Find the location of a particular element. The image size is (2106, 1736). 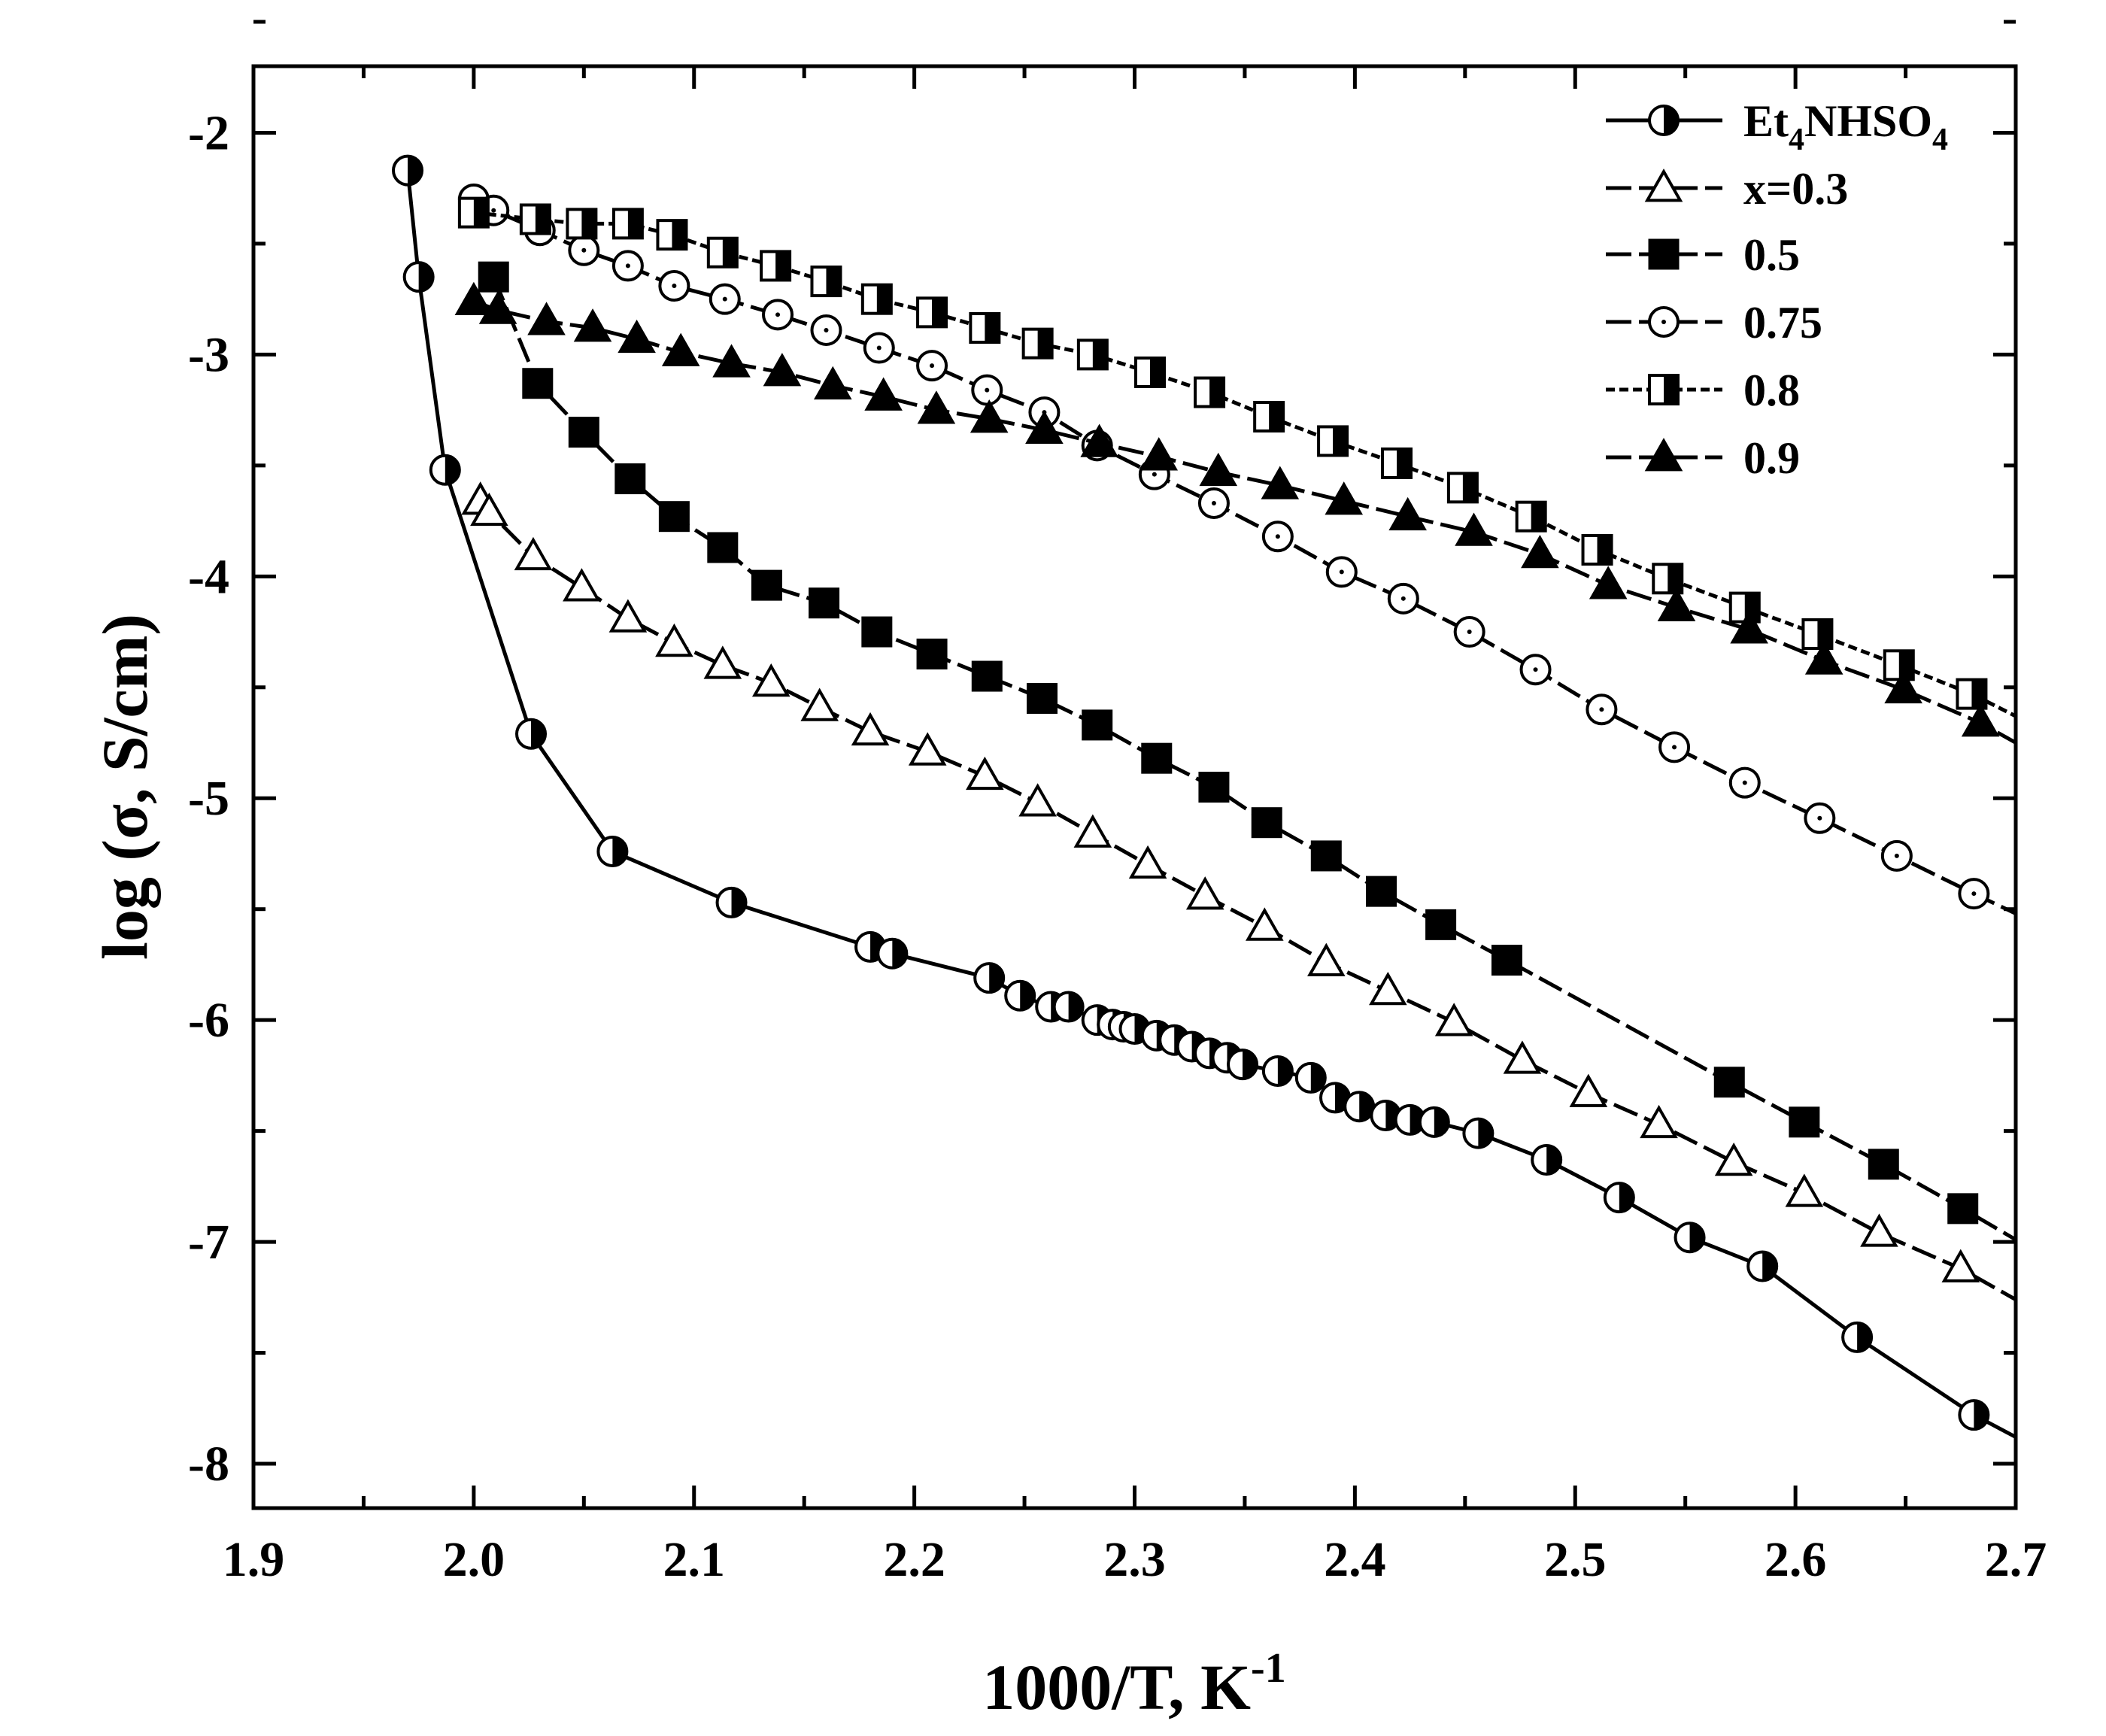

y-tick-label: -5 is located at coordinates (208, 798).